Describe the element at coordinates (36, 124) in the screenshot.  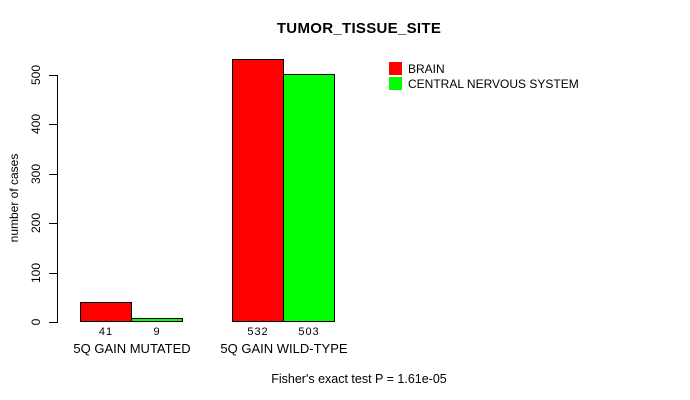
I see `y-axis-tick-label: 400` at that location.